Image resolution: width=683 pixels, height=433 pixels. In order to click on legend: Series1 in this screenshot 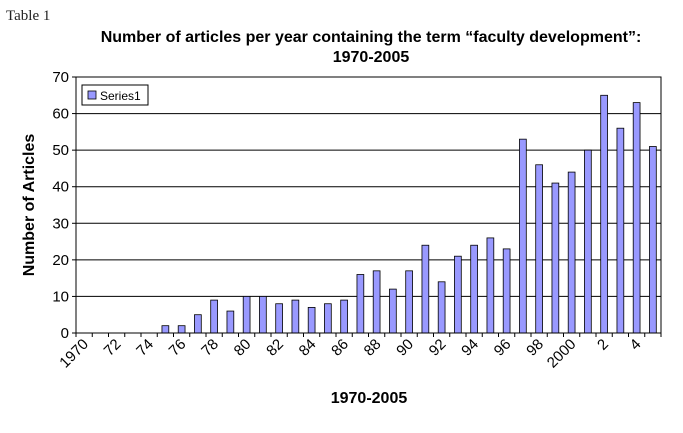, I will do `click(115, 95)`.